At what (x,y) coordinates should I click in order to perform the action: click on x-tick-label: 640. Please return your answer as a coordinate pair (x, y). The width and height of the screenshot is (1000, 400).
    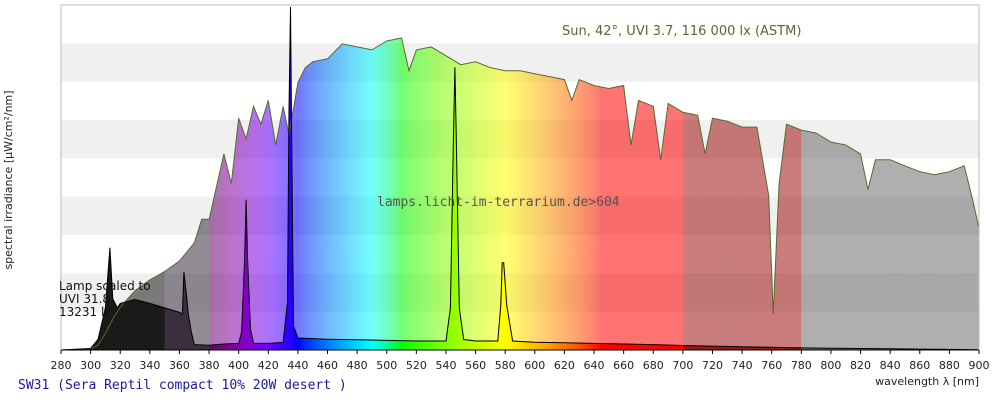
    Looking at the image, I should click on (594, 365).